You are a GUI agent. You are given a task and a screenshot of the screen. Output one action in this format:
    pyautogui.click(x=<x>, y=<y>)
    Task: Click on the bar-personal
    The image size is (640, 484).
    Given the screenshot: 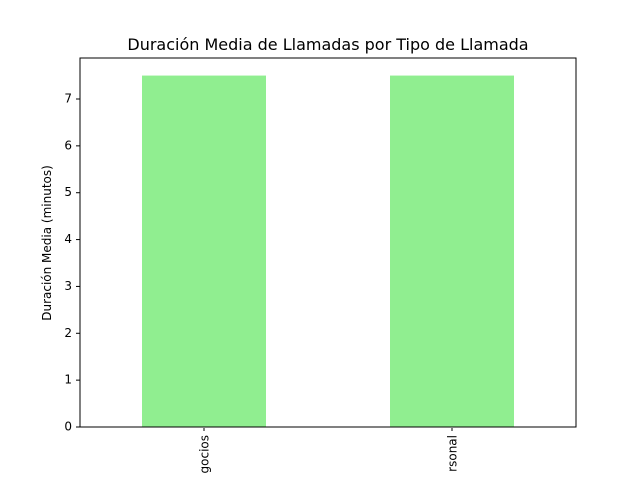 What is the action you would take?
    pyautogui.click(x=452, y=251)
    